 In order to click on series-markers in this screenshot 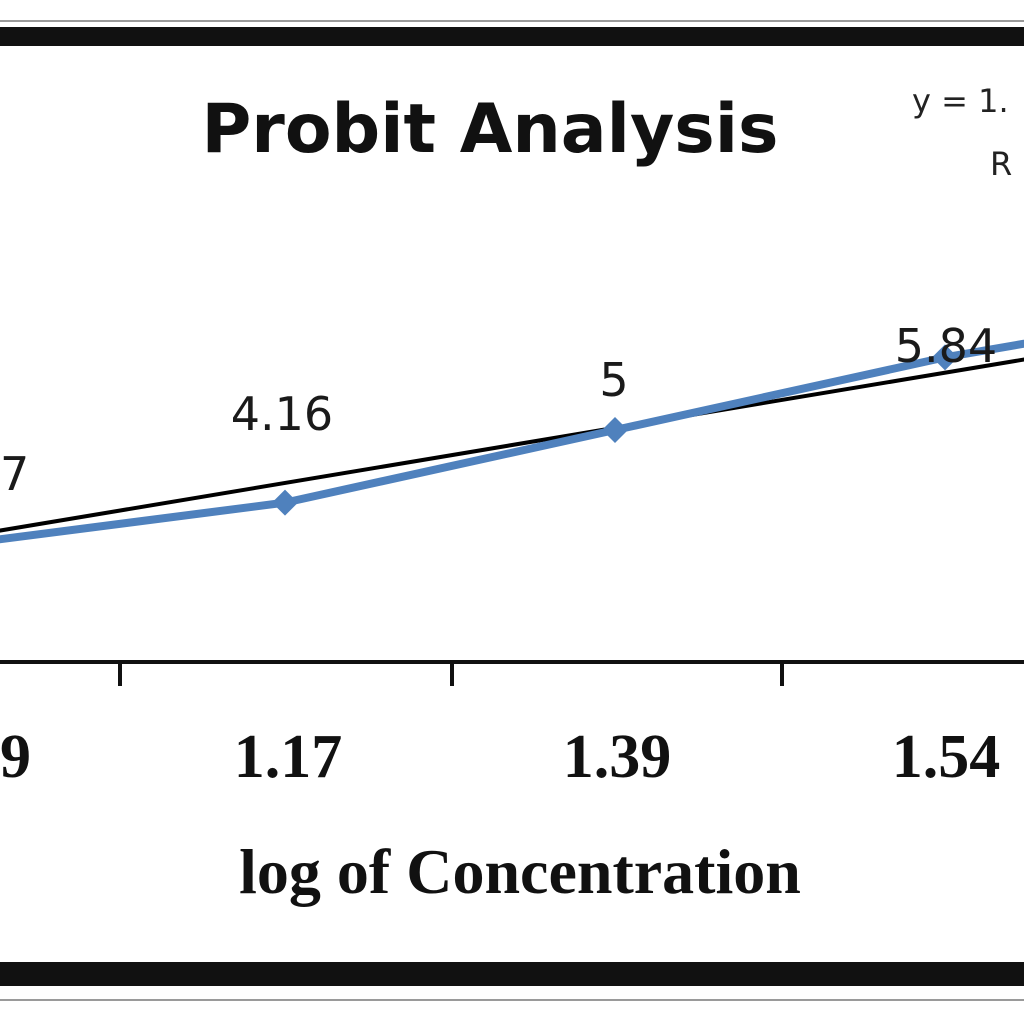, I will do `click(615, 430)`.